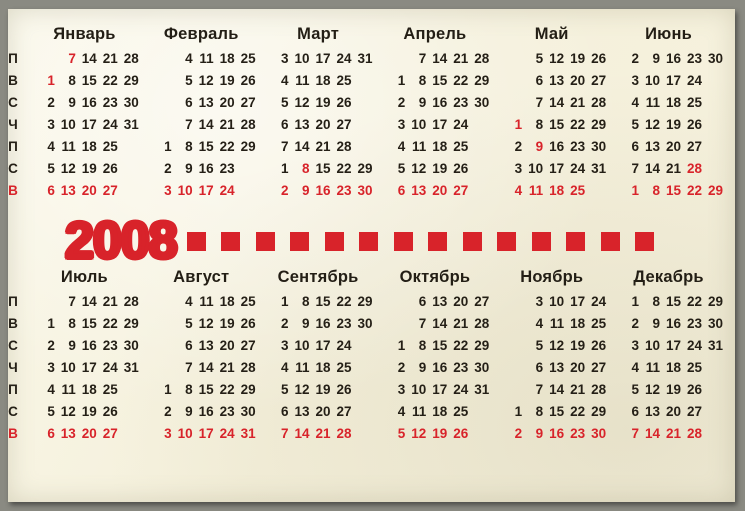  I want to click on day-cell: 28, so click(694, 433).